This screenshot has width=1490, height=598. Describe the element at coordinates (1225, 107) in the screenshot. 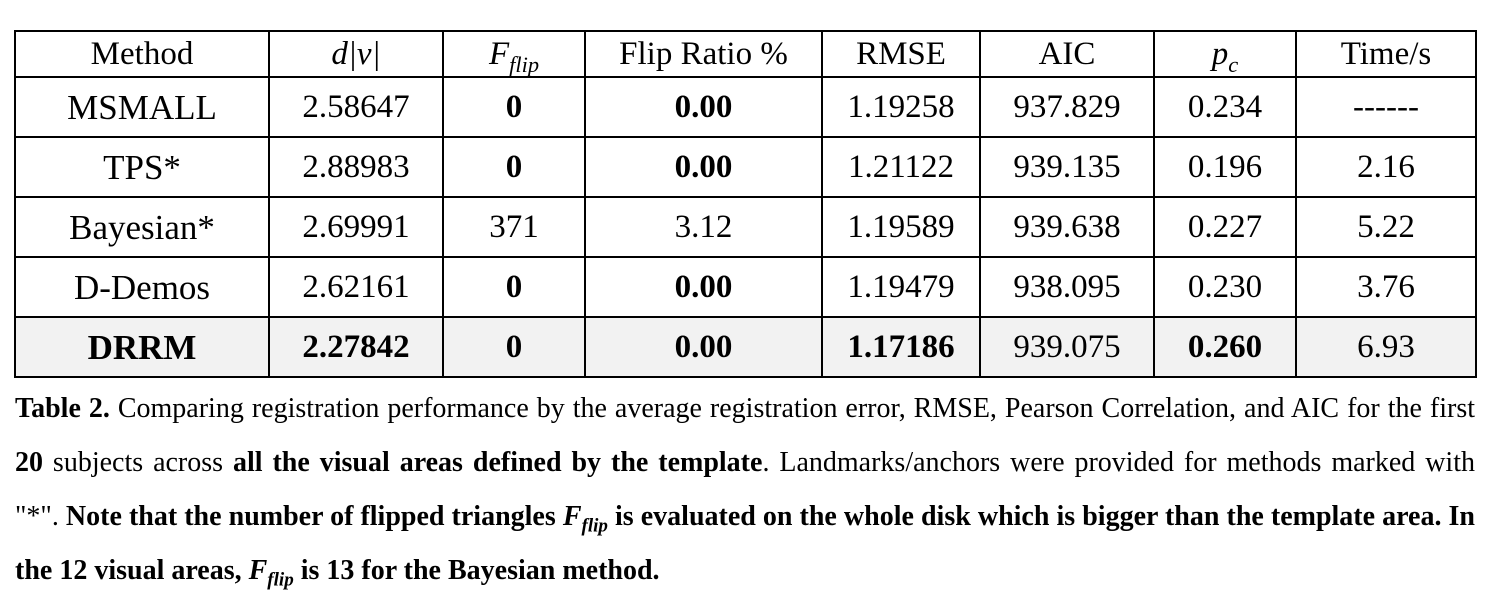

I see `value-cell: 0.234` at that location.